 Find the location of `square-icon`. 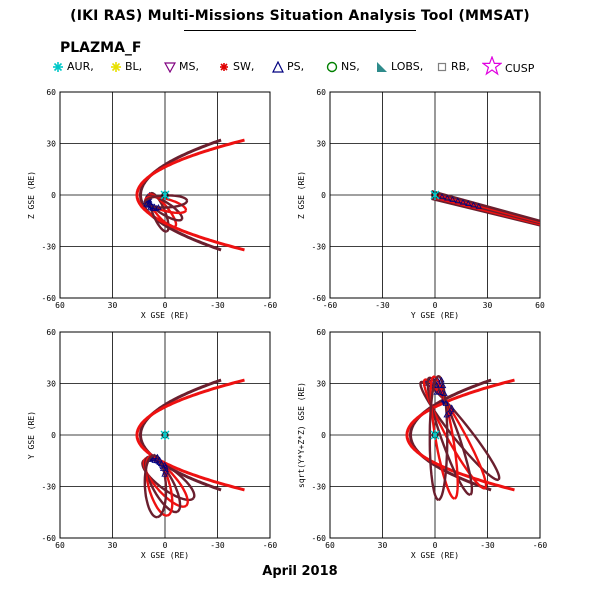

square-icon is located at coordinates (442, 66).